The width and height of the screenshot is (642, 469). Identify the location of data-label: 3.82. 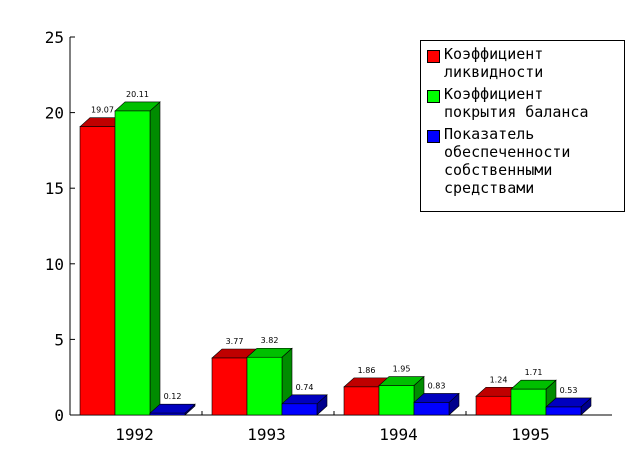
(270, 340).